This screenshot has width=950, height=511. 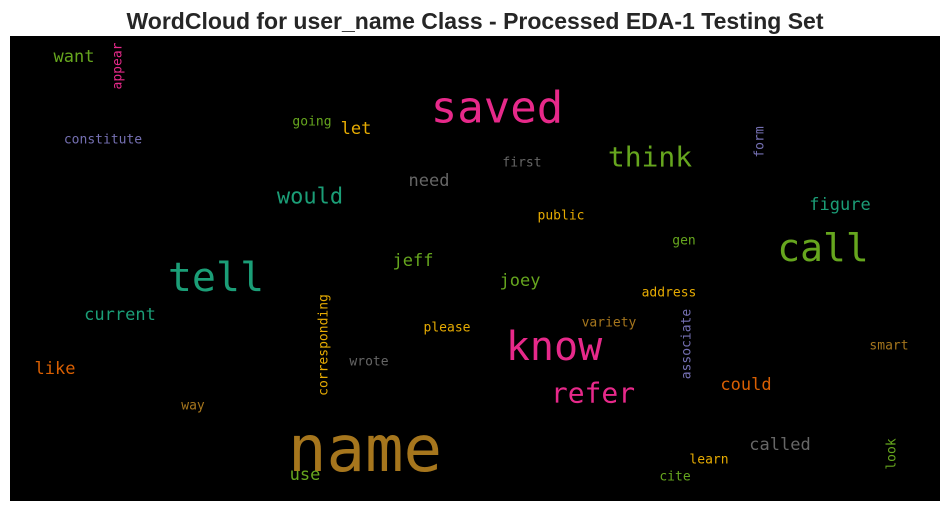 What do you see at coordinates (892, 453) in the screenshot?
I see `word-look: look` at bounding box center [892, 453].